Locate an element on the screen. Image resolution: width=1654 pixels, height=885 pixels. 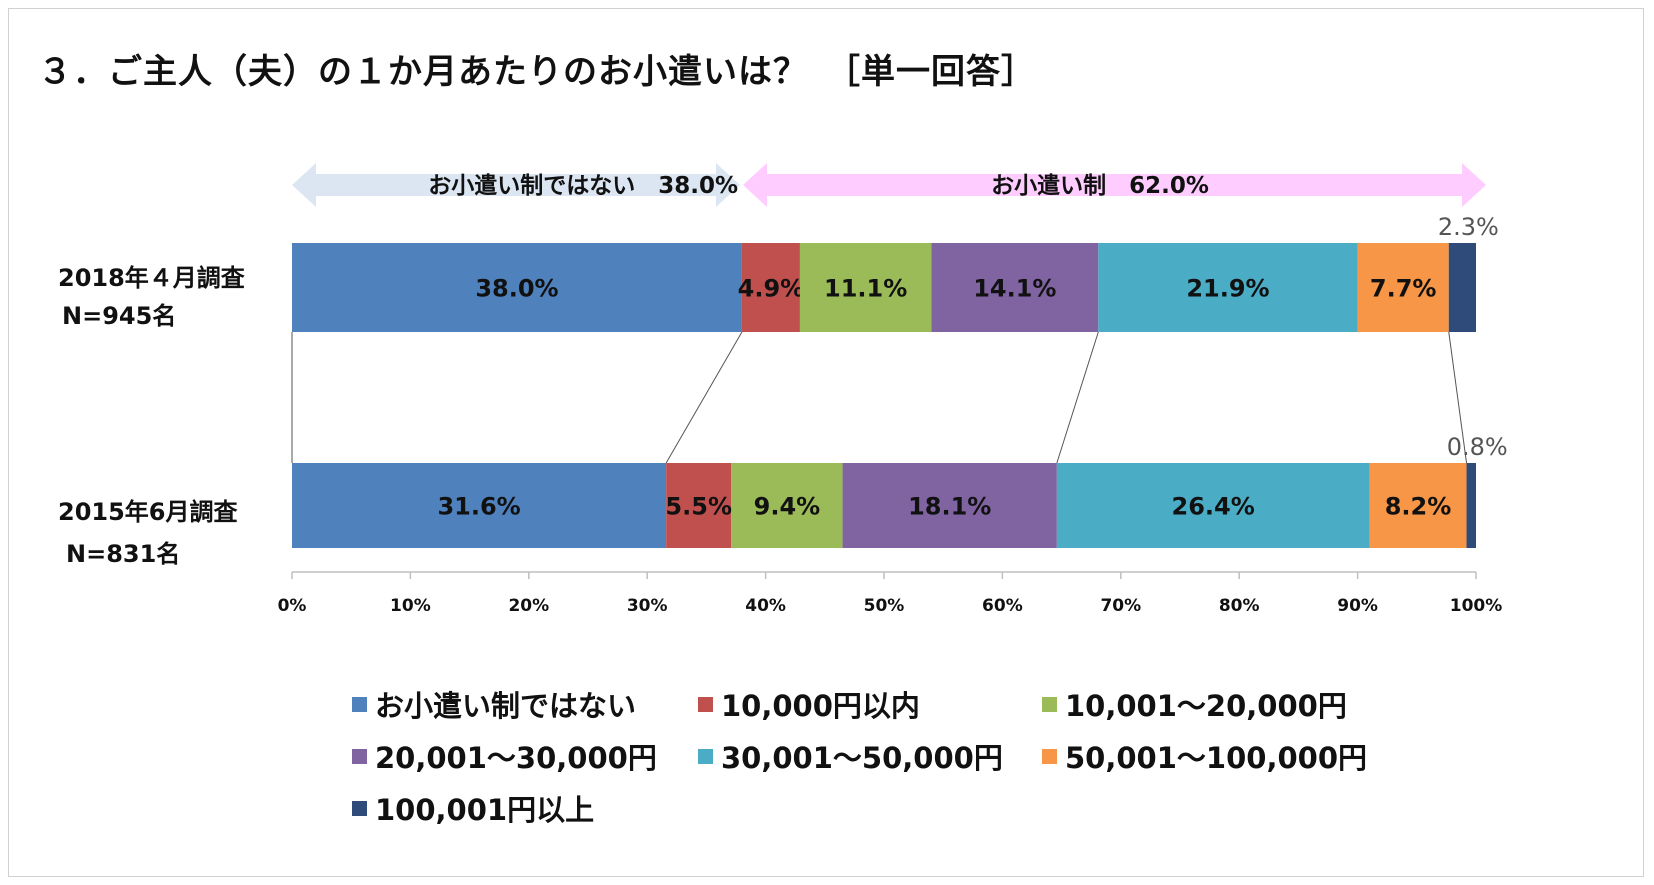
legend-item: 10,001～20,000円 is located at coordinates (1194, 704).